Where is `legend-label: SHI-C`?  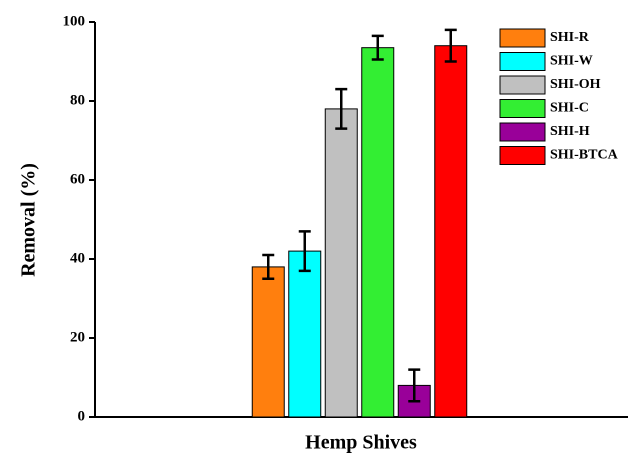 legend-label: SHI-C is located at coordinates (569, 108).